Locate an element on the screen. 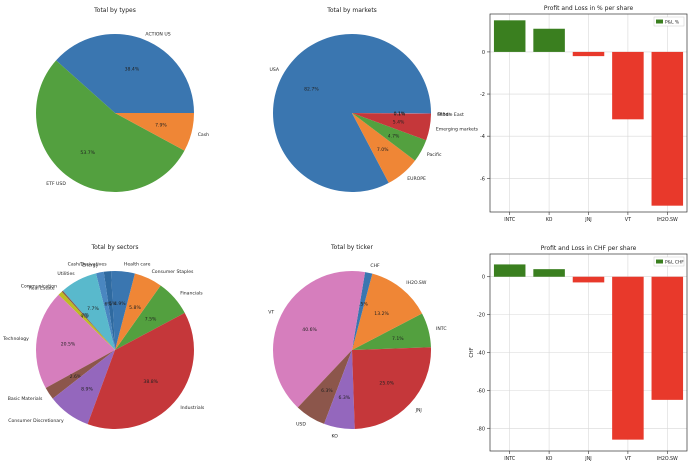  slice-percent-label: 0.9% is located at coordinates (82, 317).